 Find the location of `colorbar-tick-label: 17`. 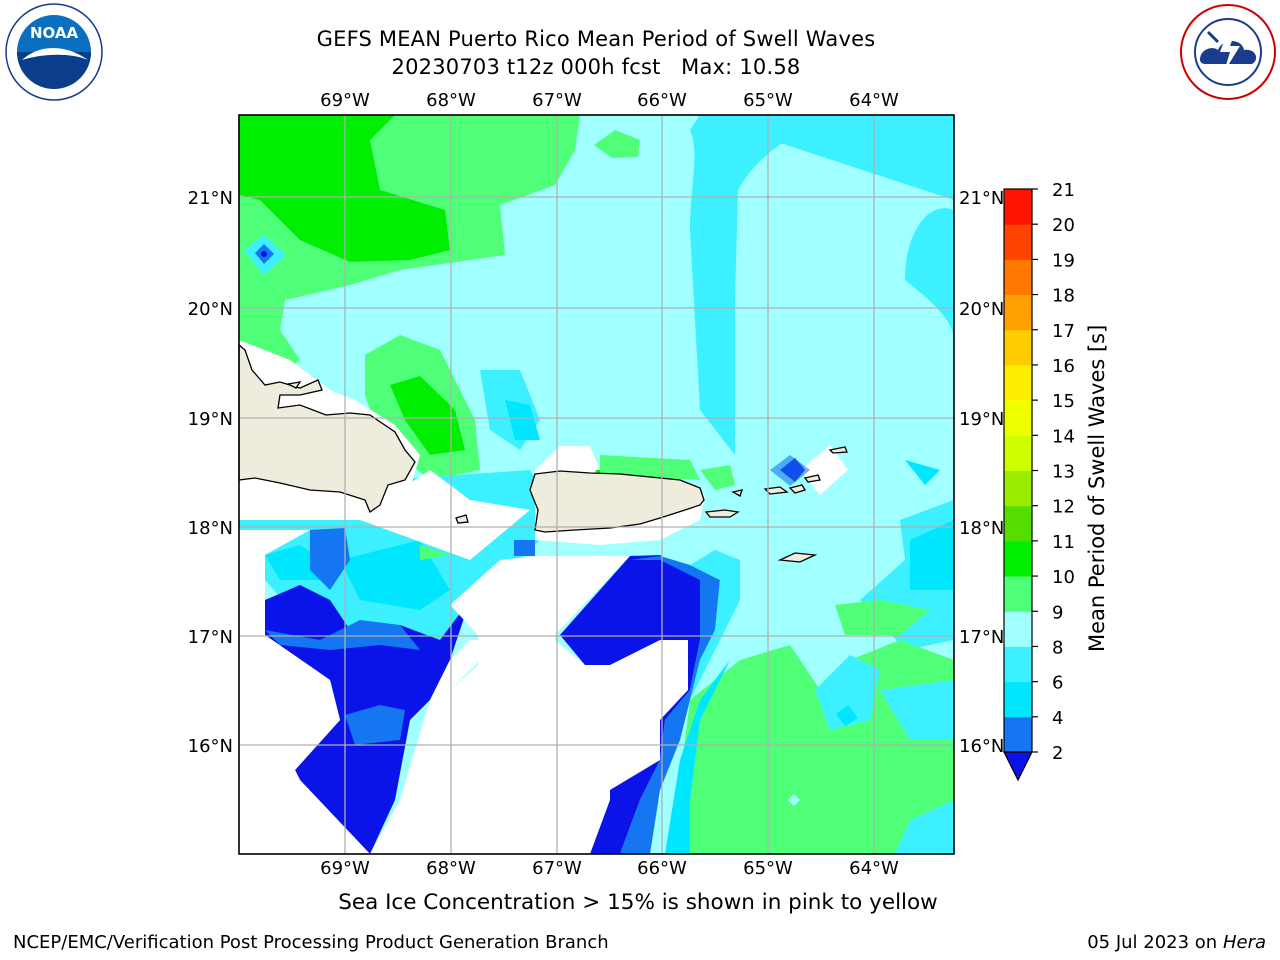

colorbar-tick-label: 17 is located at coordinates (1063, 331).